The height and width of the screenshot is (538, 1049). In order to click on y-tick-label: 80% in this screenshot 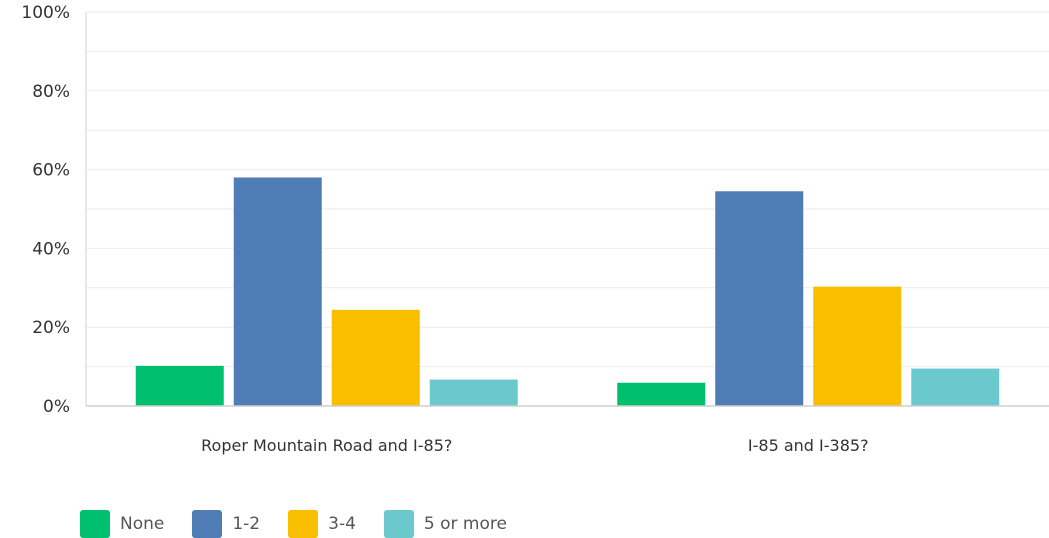, I will do `click(51, 92)`.